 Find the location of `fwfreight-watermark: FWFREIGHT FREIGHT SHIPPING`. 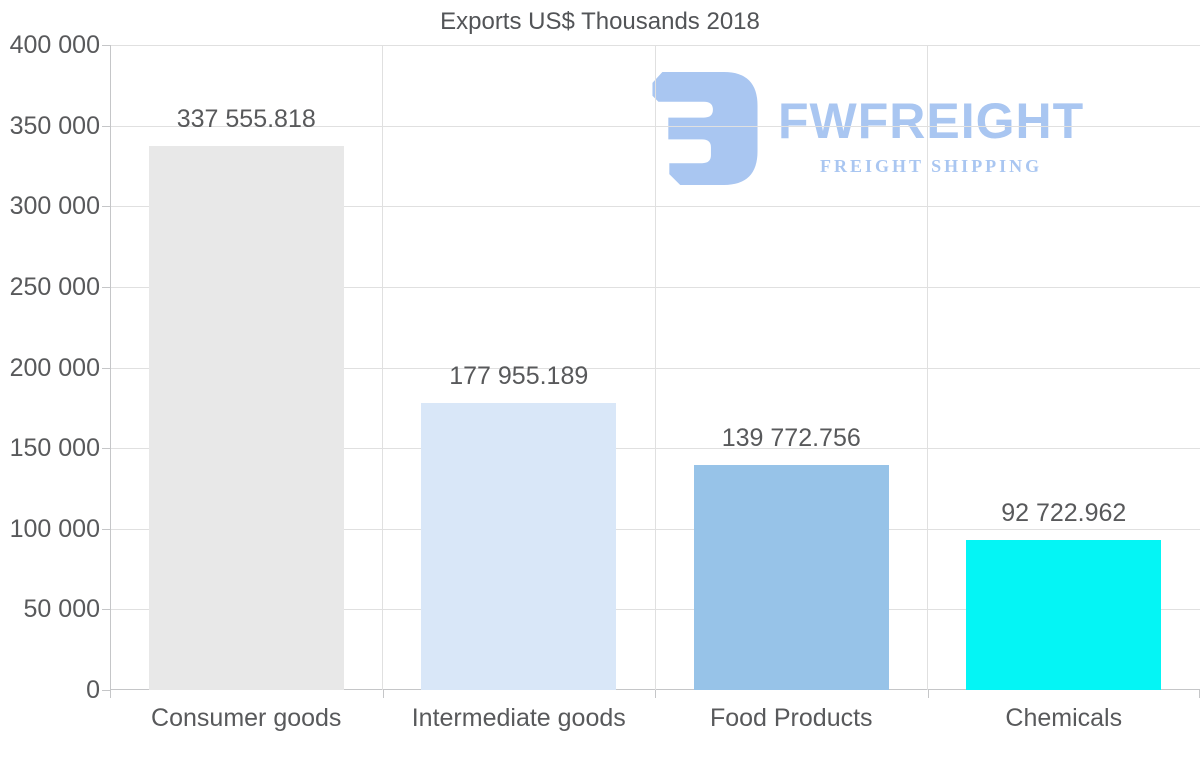

fwfreight-watermark: FWFREIGHT FREIGHT SHIPPING is located at coordinates (867, 128).